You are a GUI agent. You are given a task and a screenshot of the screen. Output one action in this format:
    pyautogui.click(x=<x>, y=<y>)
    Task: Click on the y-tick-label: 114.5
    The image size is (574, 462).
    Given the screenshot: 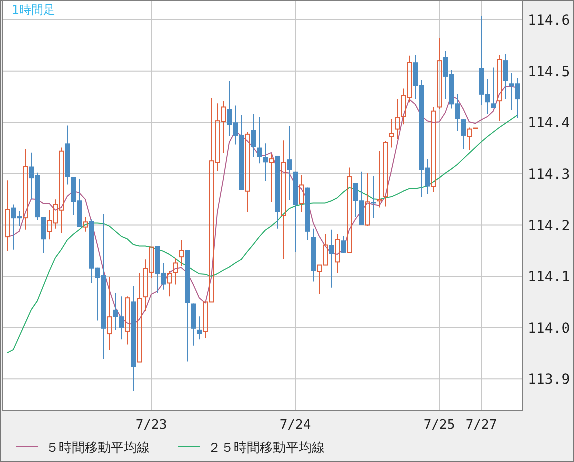 What is the action you would take?
    pyautogui.click(x=549, y=72)
    